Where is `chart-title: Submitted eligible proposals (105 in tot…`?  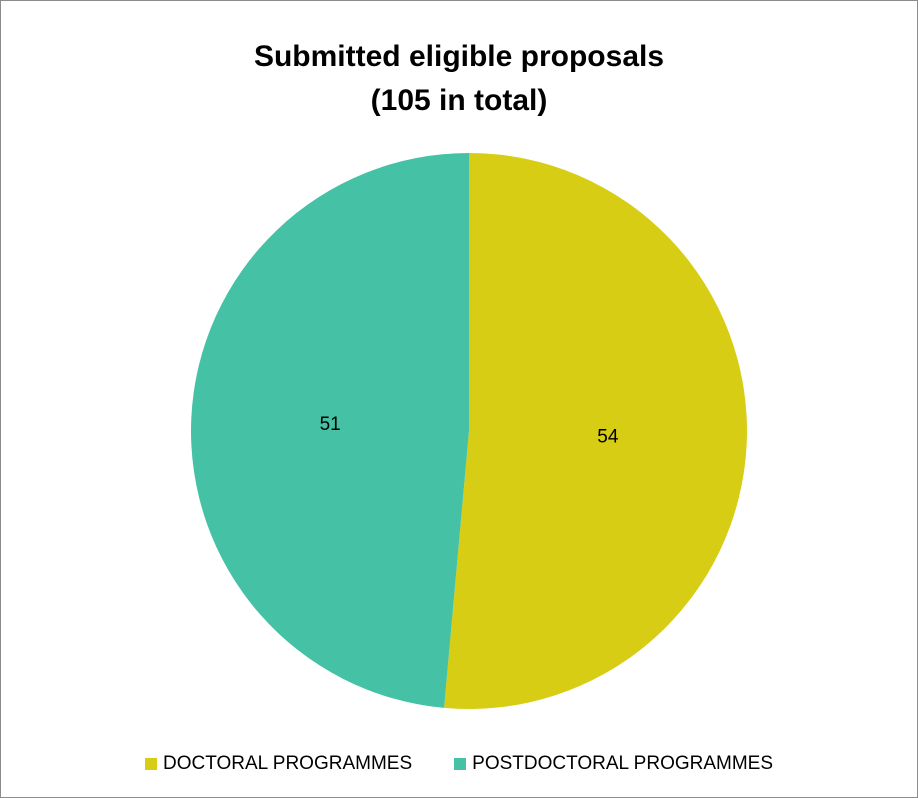 chart-title: Submitted eligible proposals (105 in tot… is located at coordinates (459, 79).